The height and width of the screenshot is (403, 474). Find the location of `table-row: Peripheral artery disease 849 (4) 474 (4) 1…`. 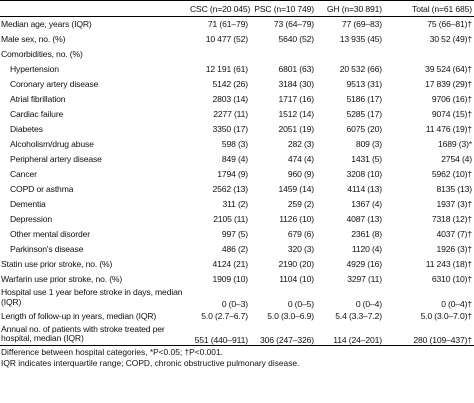

table-row: Peripheral artery disease 849 (4) 474 (4) 1… is located at coordinates (237, 159).